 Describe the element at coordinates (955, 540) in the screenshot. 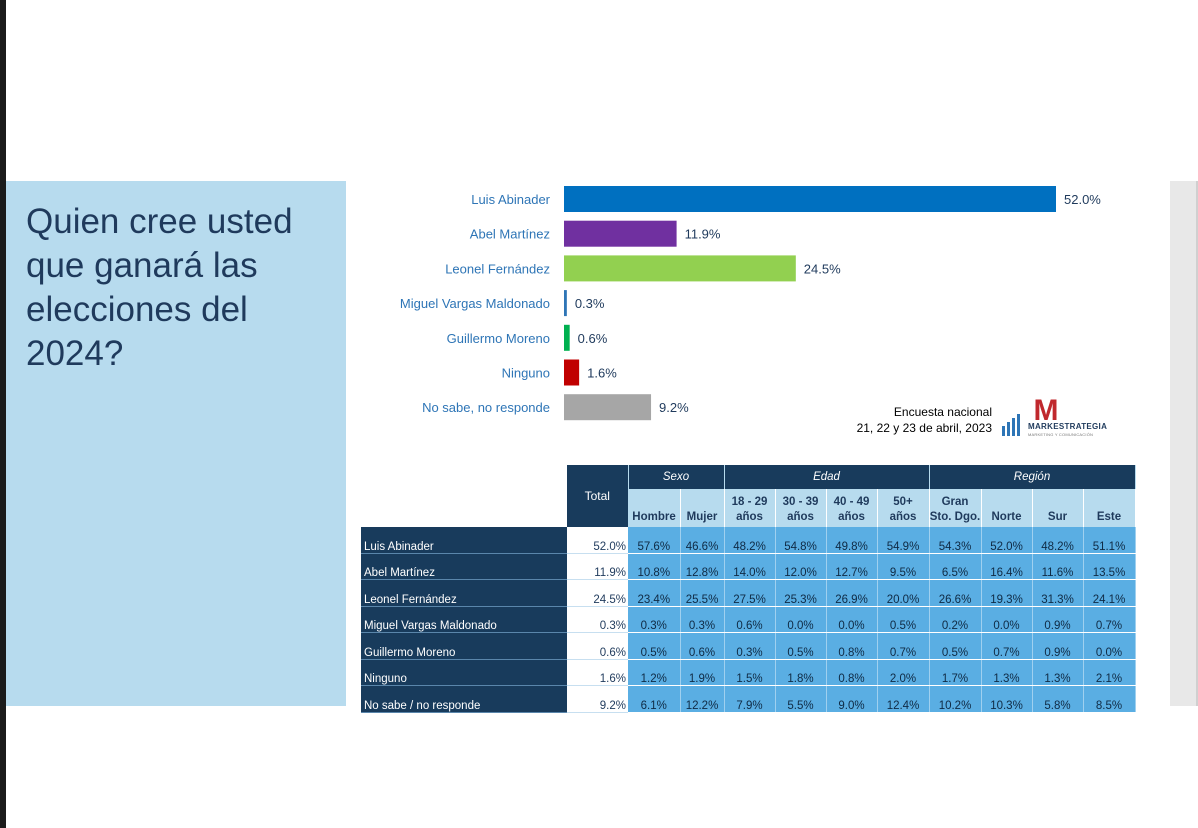

I see `table-cell: 54.3%` at that location.